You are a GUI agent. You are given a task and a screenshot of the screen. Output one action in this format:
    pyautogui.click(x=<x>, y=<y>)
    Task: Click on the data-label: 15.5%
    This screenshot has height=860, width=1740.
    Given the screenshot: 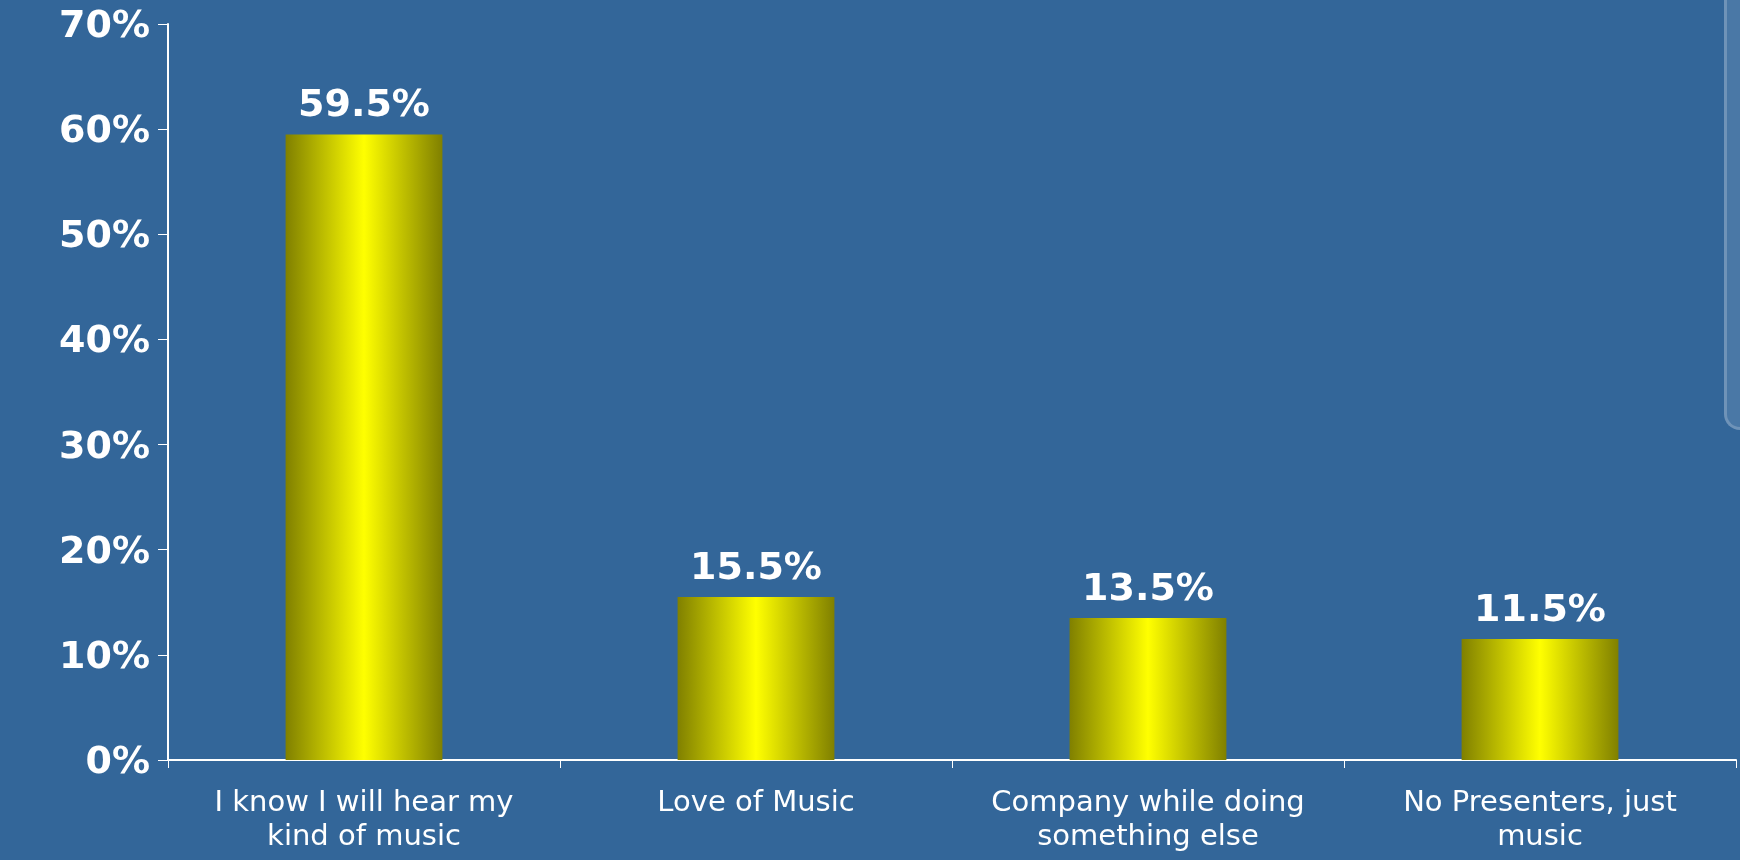 What is the action you would take?
    pyautogui.click(x=756, y=566)
    